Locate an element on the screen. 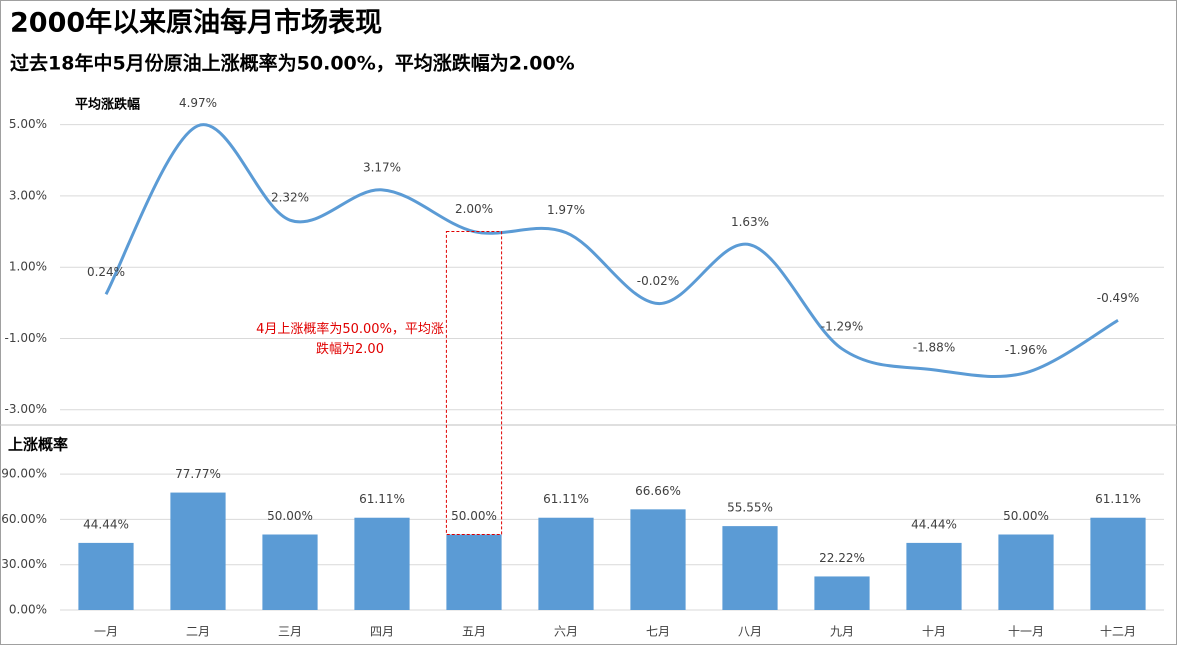 The width and height of the screenshot is (1177, 645). x-tick-label: 八月 is located at coordinates (750, 632).